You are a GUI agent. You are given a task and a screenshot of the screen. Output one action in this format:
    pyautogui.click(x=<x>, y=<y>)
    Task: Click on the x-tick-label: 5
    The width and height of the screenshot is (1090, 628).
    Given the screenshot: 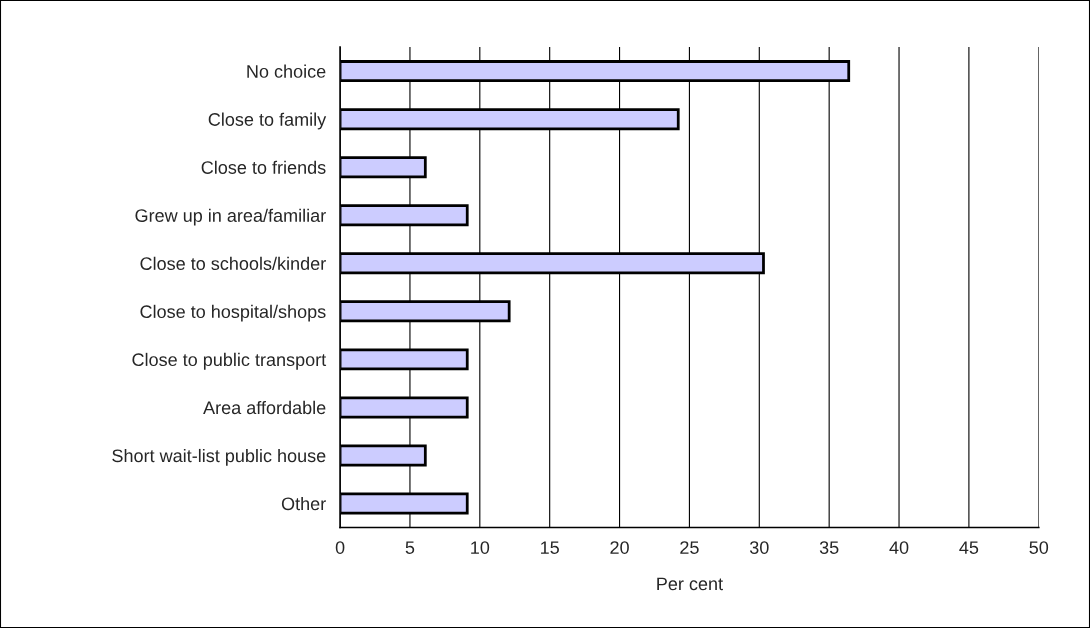 What is the action you would take?
    pyautogui.click(x=410, y=547)
    